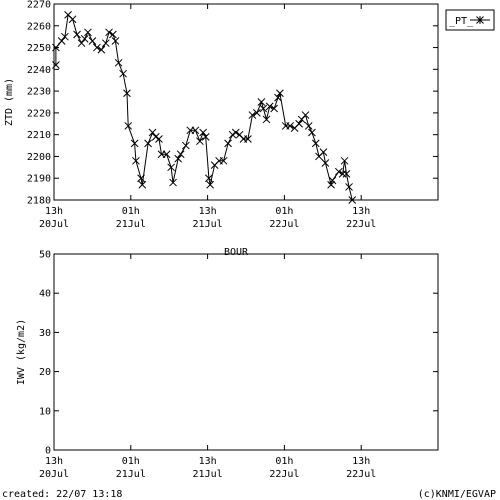 The width and height of the screenshot is (500, 500). Describe the element at coordinates (62, 494) in the screenshot. I see `footer-created: created: 22/07 13:18` at that location.